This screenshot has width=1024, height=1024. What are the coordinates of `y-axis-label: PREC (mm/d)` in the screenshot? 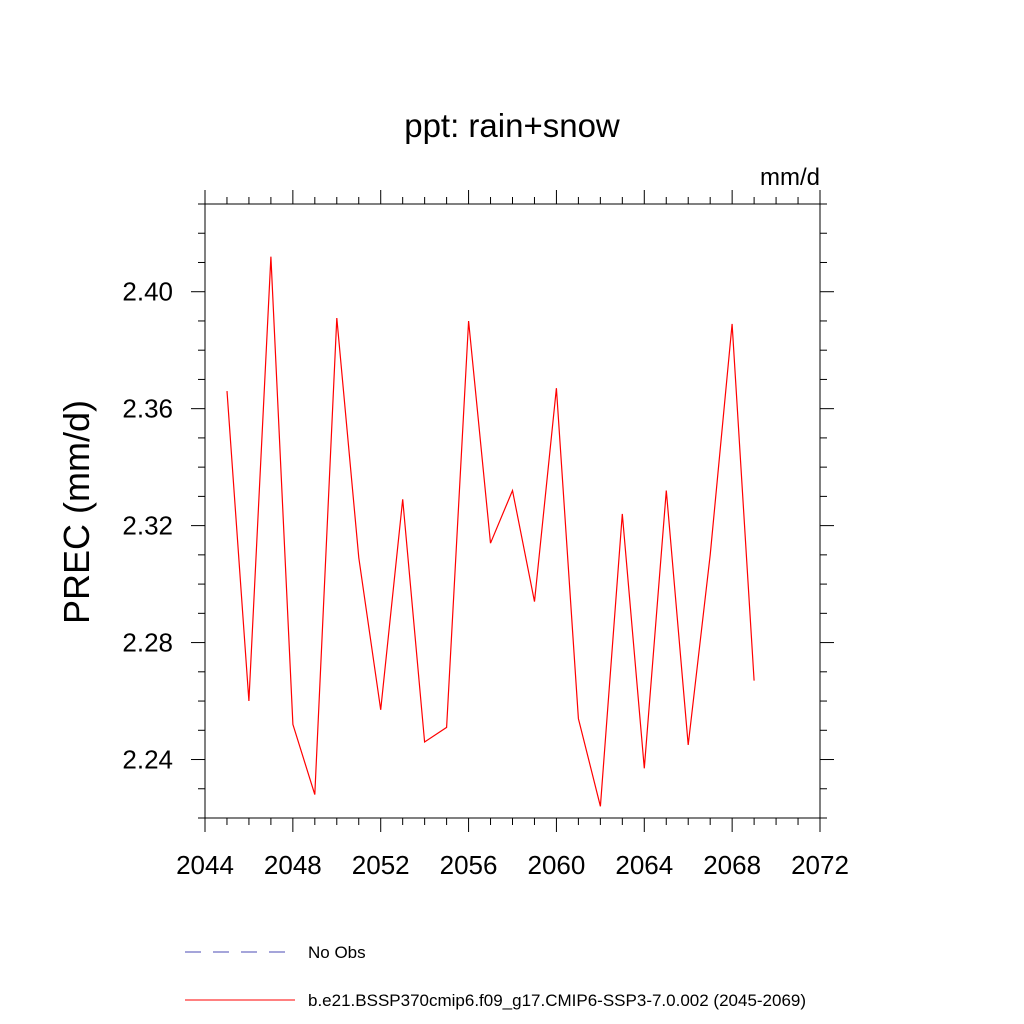 It's located at (76, 512).